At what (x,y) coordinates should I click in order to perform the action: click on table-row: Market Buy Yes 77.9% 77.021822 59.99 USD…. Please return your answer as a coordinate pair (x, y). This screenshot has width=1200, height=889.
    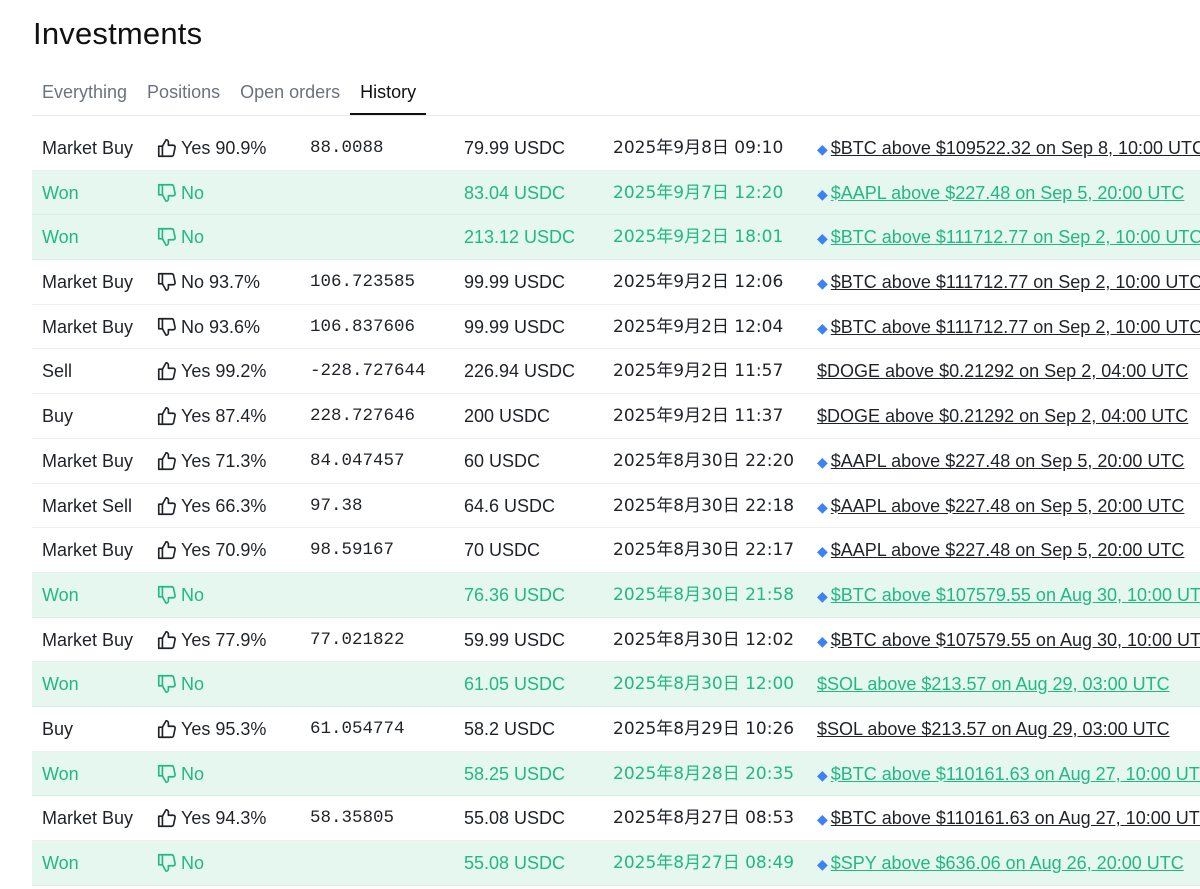
    Looking at the image, I should click on (616, 640).